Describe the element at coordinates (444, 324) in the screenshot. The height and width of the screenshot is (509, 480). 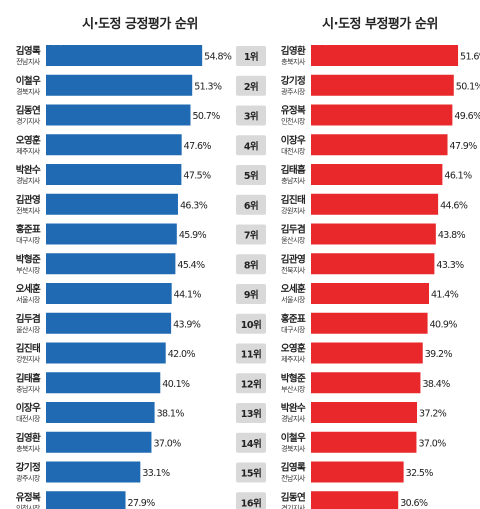
I see `neg-value-label-10: 40.9%` at that location.